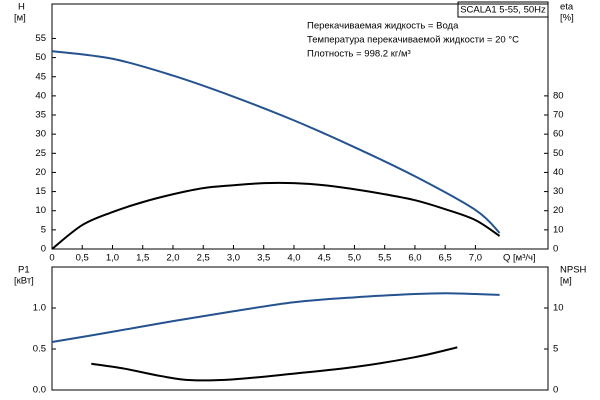 This screenshot has height=400, width=600. I want to click on x-tick-label: 4,0, so click(293, 258).